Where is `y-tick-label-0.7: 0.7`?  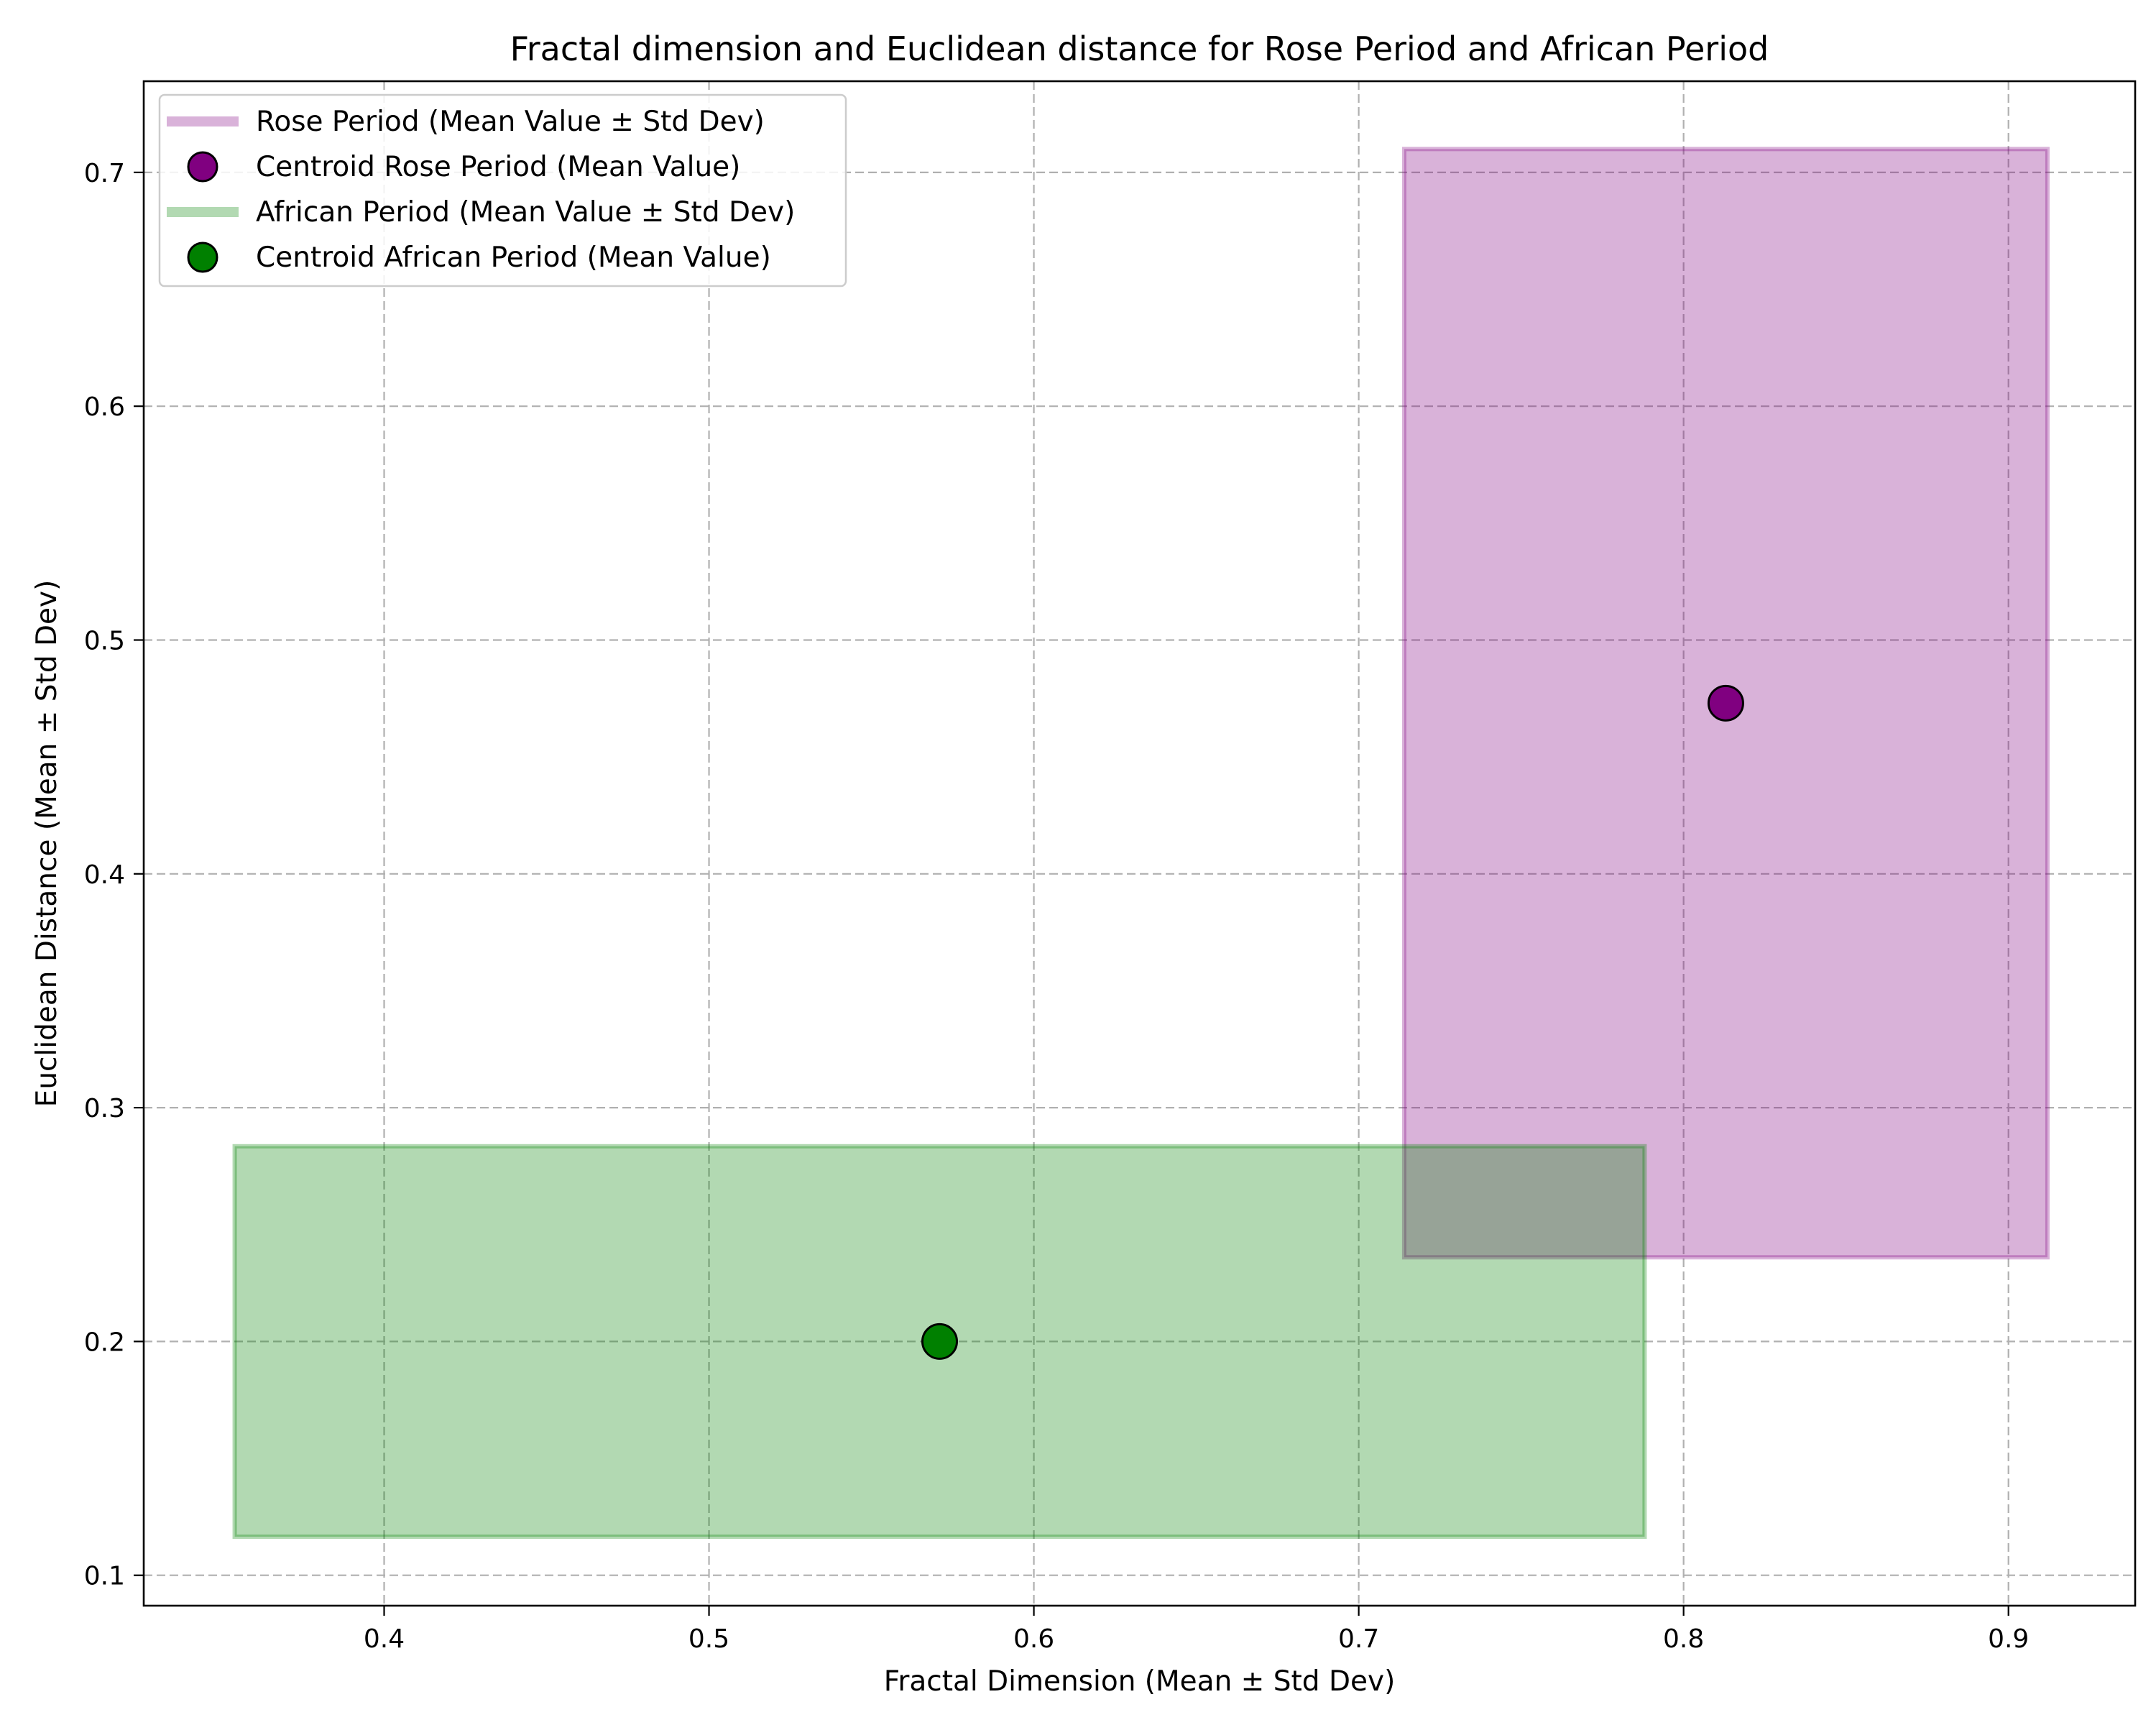 y-tick-label-0.7: 0.7 is located at coordinates (104, 173).